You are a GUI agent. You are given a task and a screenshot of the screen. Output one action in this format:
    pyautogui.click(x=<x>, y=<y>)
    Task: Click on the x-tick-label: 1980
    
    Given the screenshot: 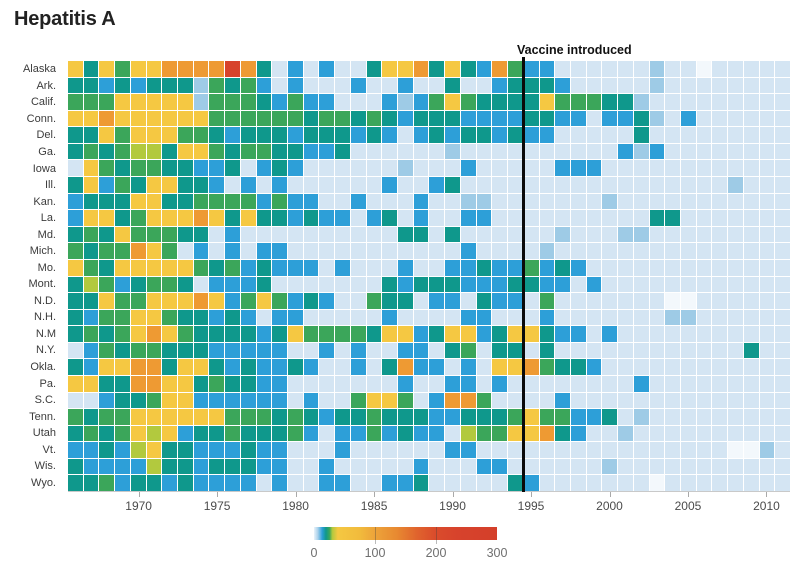 What is the action you would take?
    pyautogui.click(x=295, y=506)
    